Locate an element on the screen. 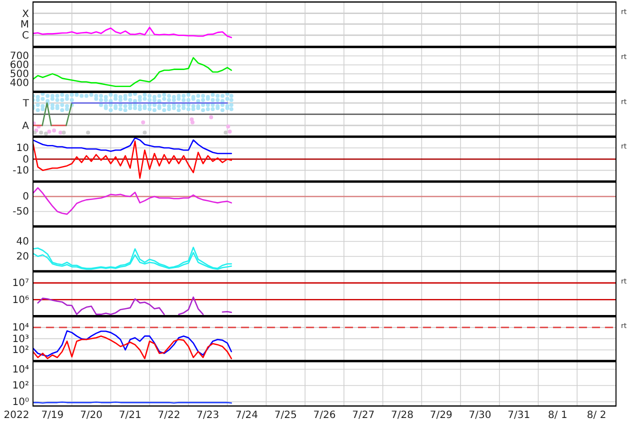  x-tick-label: 7/30 is located at coordinates (480, 416).